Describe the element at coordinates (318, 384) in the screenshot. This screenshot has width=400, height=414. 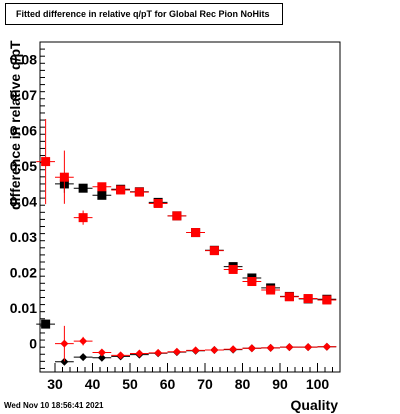
I see `x-tick-label-7: 100` at that location.